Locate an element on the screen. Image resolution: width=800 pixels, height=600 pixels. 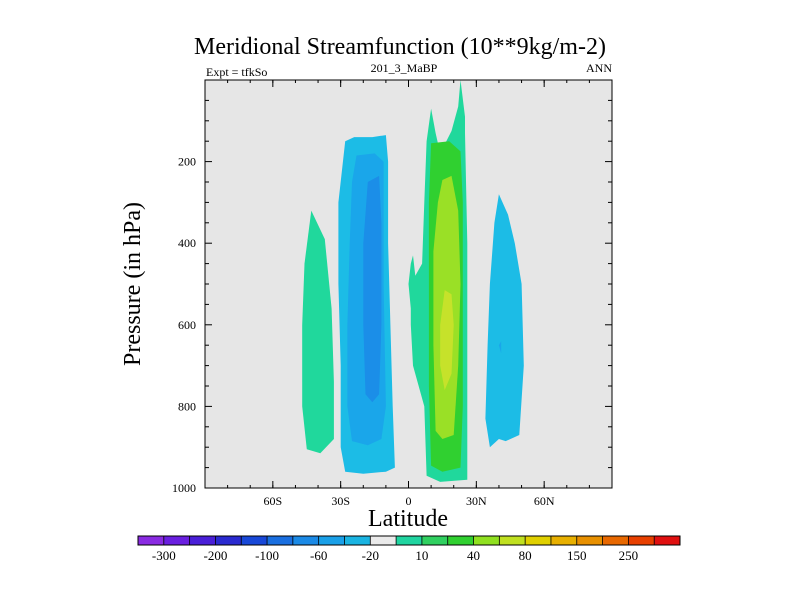
x-tick-label-4: 60N is located at coordinates (544, 501).